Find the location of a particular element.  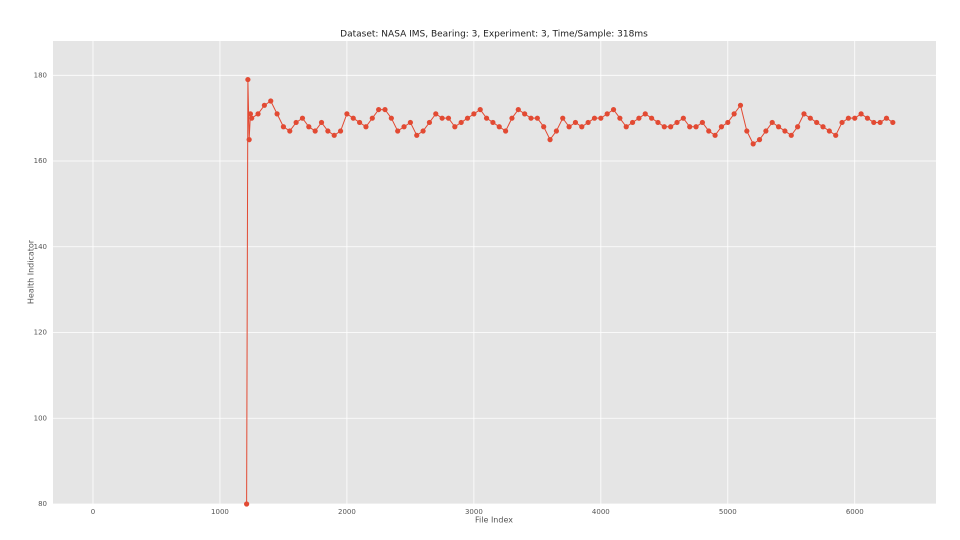

x-tick-label: 5000 is located at coordinates (728, 512).